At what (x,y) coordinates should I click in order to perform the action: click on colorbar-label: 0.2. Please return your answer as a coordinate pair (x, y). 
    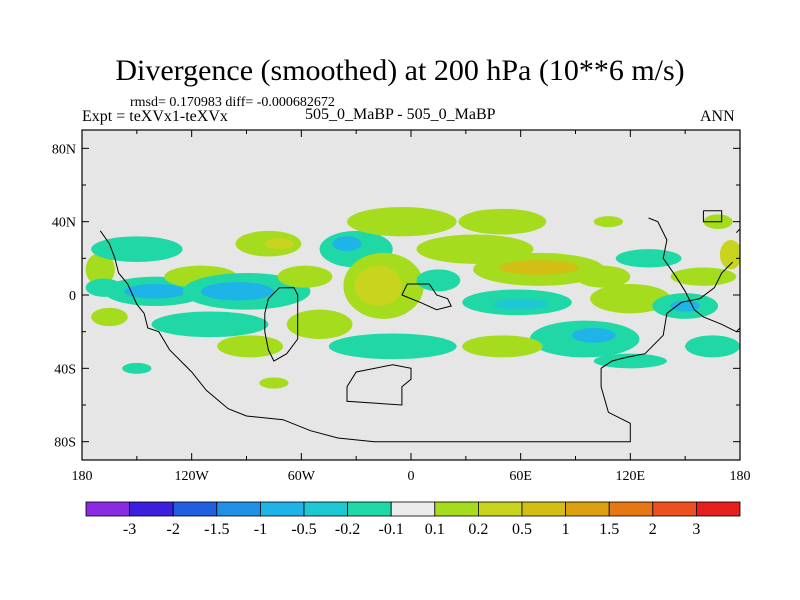
    Looking at the image, I should click on (478, 529).